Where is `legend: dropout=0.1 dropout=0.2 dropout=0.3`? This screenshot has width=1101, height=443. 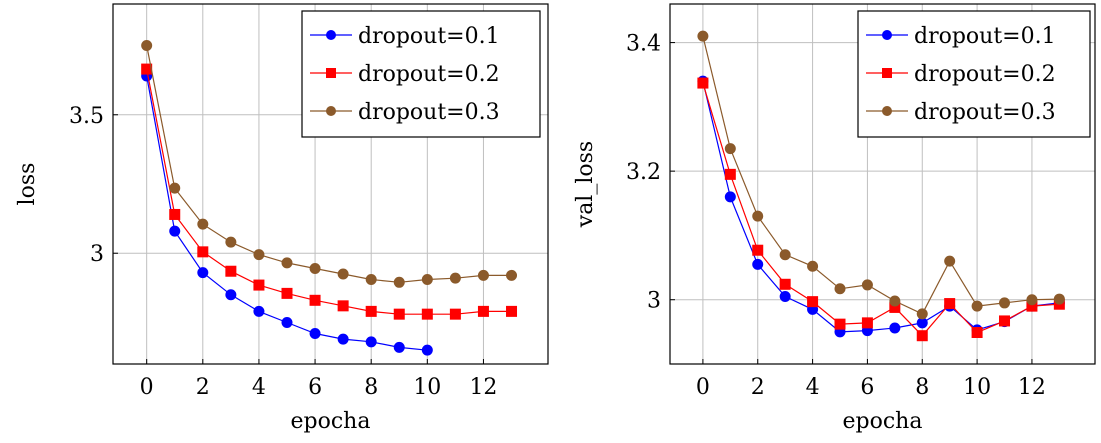
legend: dropout=0.1 dropout=0.2 dropout=0.3 is located at coordinates (421, 74).